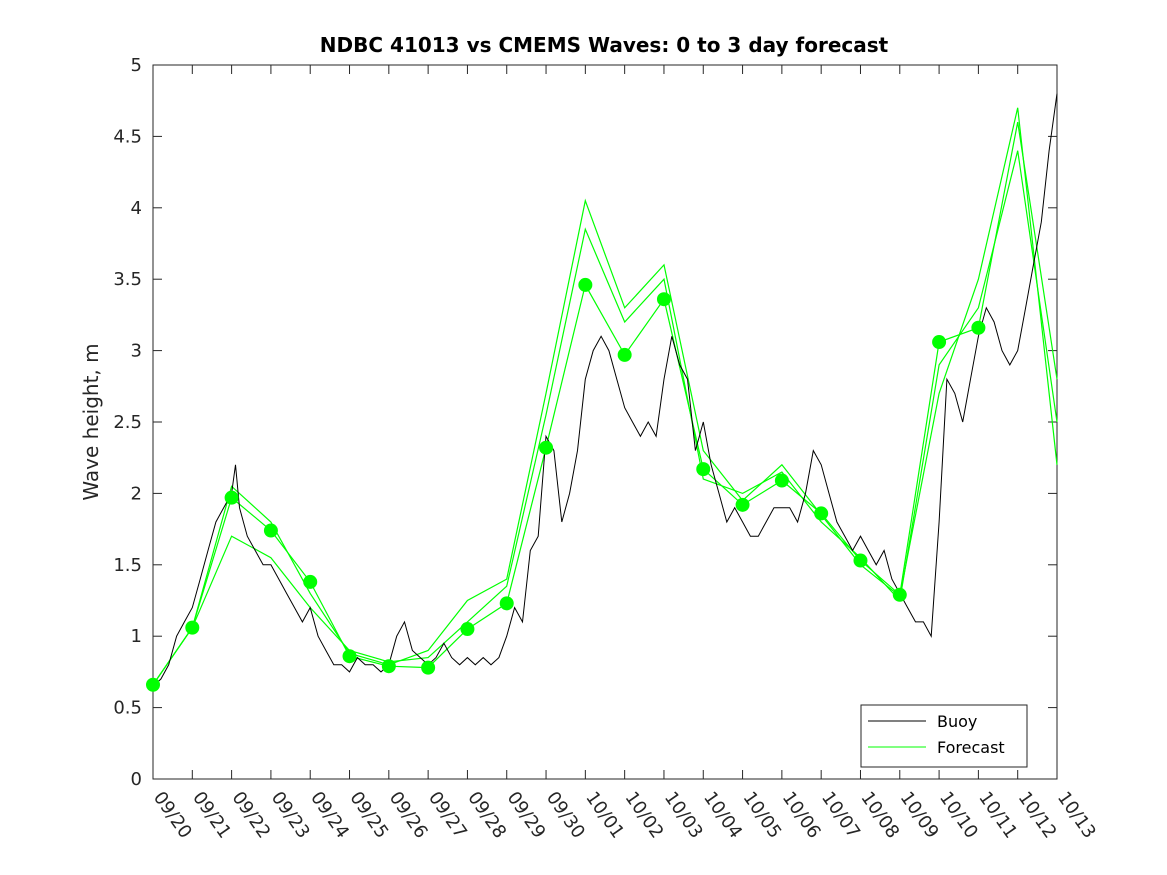 The width and height of the screenshot is (1167, 875). What do you see at coordinates (91, 421) in the screenshot?
I see `y-axis-label: Wave height, m` at bounding box center [91, 421].